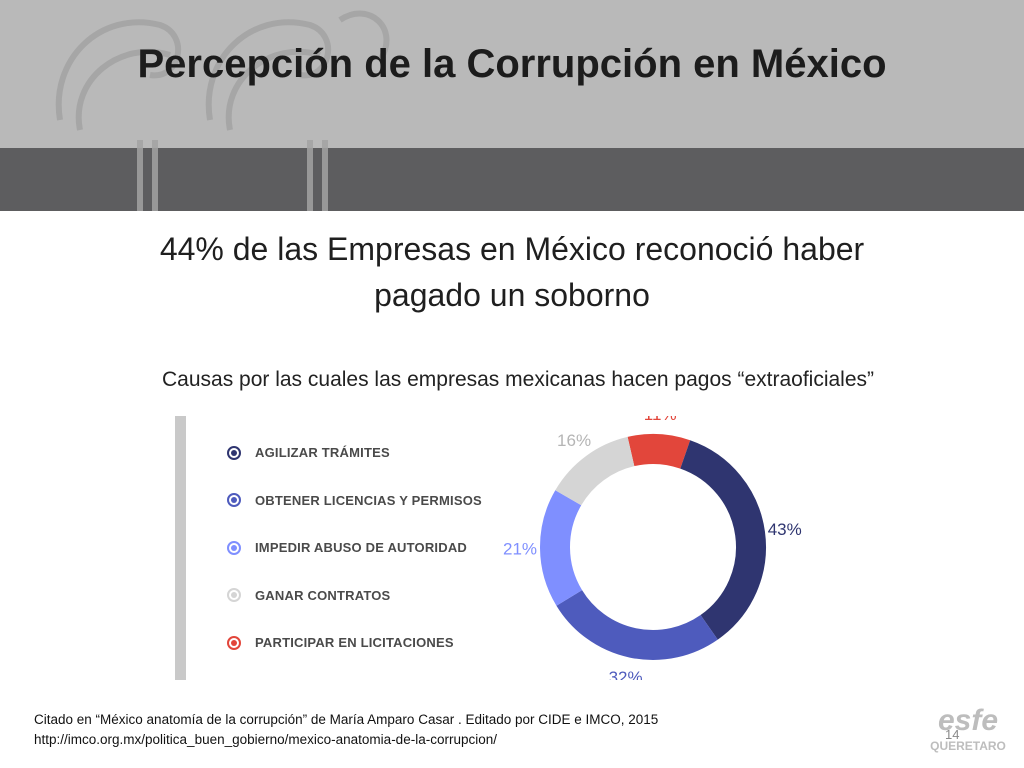 The image size is (1024, 768). I want to click on legend-item: AGILIZAR TRÁMITES, so click(354, 453).